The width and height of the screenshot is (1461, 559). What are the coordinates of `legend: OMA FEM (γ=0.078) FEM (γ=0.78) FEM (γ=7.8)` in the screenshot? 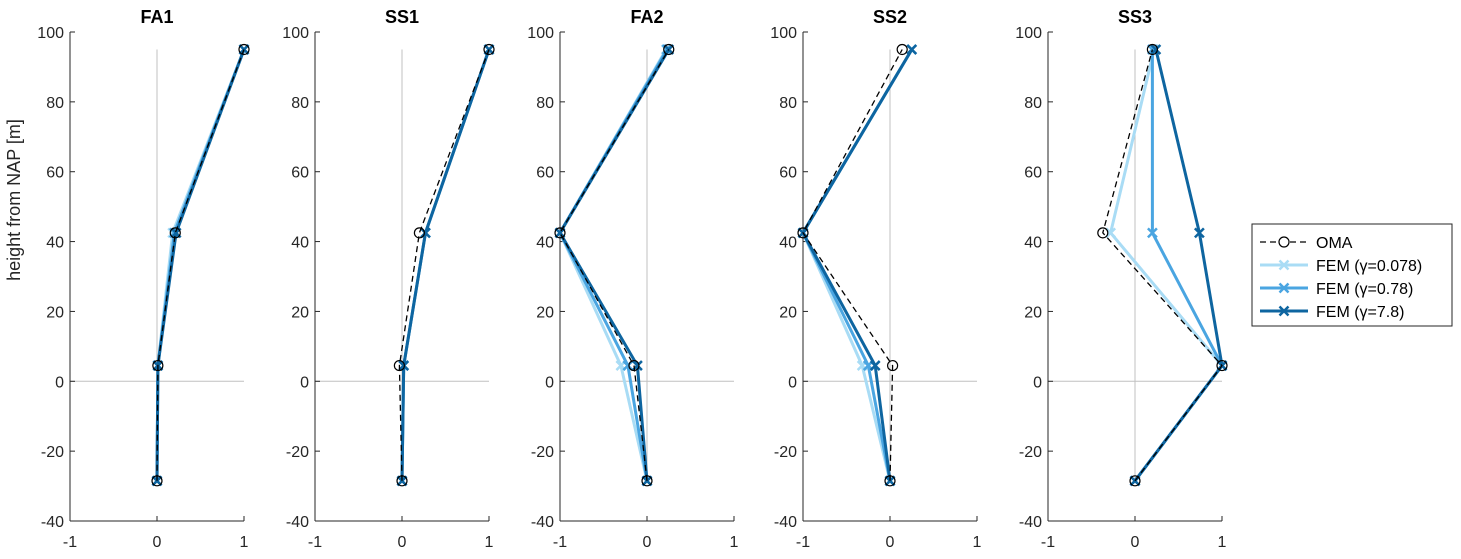 It's located at (1352, 275).